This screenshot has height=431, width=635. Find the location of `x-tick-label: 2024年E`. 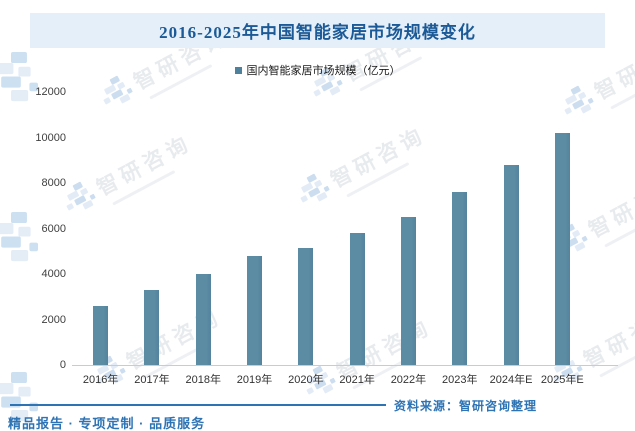

x-tick-label: 2024年E is located at coordinates (511, 380).